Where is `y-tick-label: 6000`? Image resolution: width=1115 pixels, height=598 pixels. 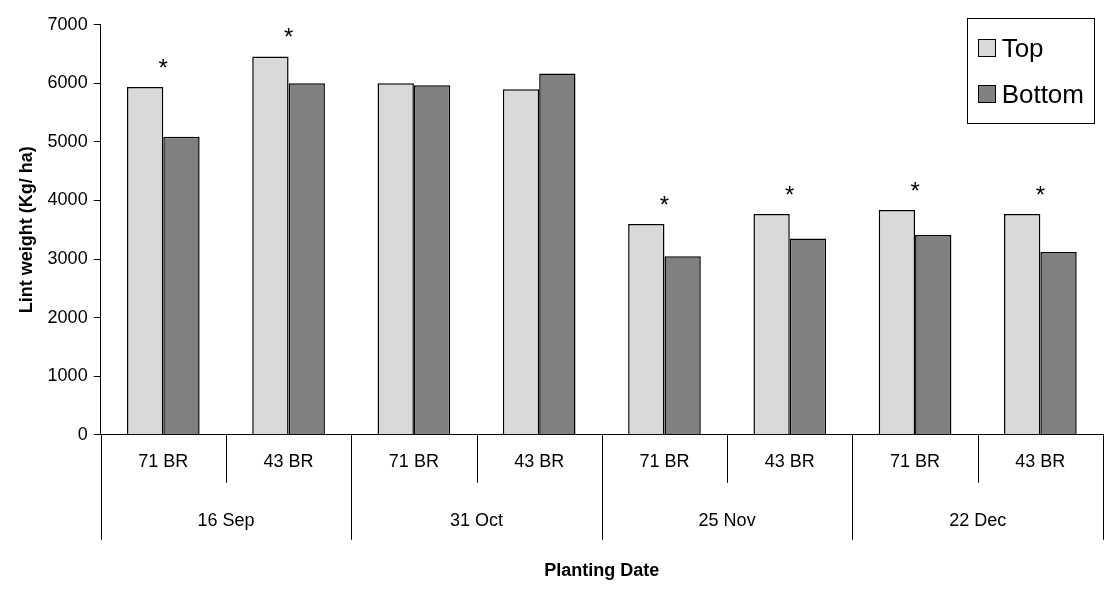 y-tick-label: 6000 is located at coordinates (67, 82).